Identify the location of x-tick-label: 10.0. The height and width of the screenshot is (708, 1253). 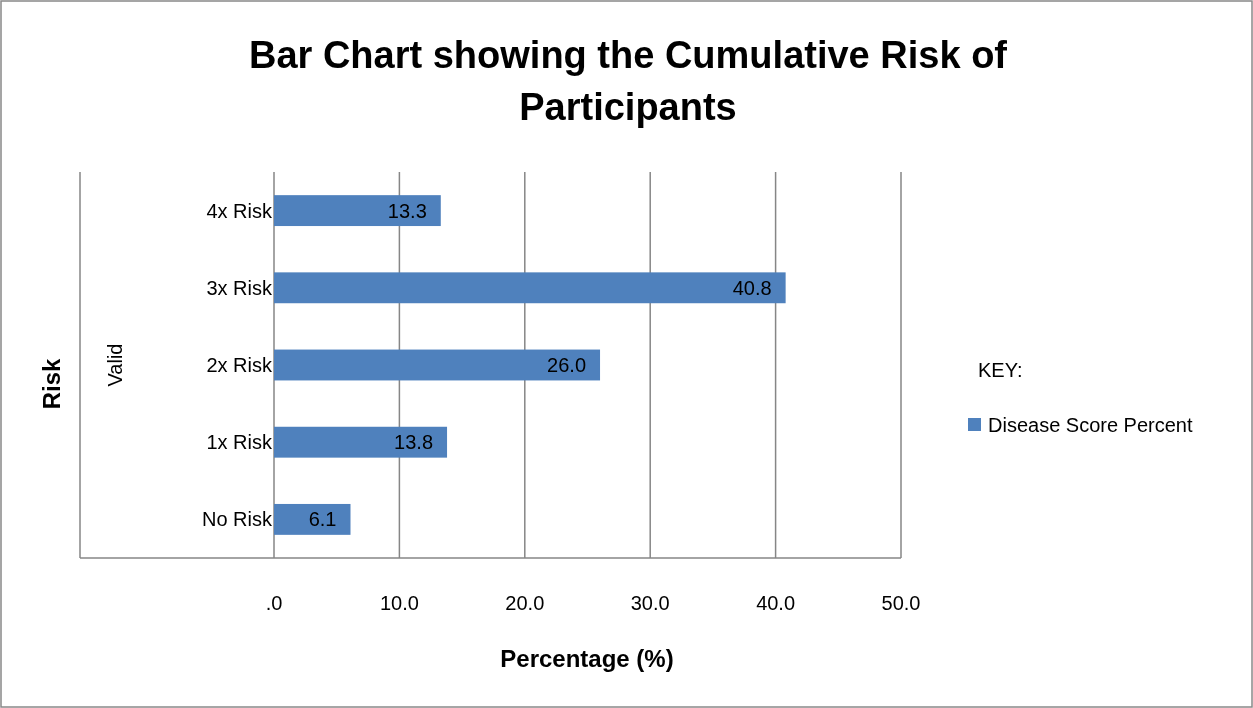
(399, 603).